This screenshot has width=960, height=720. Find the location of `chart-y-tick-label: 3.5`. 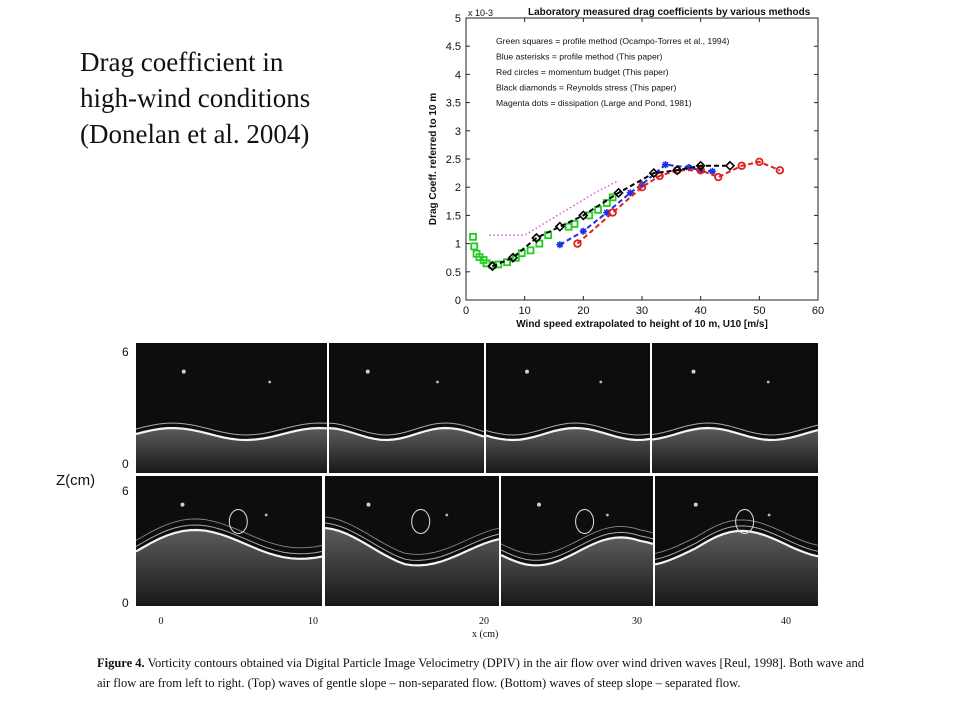

chart-y-tick-label: 3.5 is located at coordinates (453, 104).